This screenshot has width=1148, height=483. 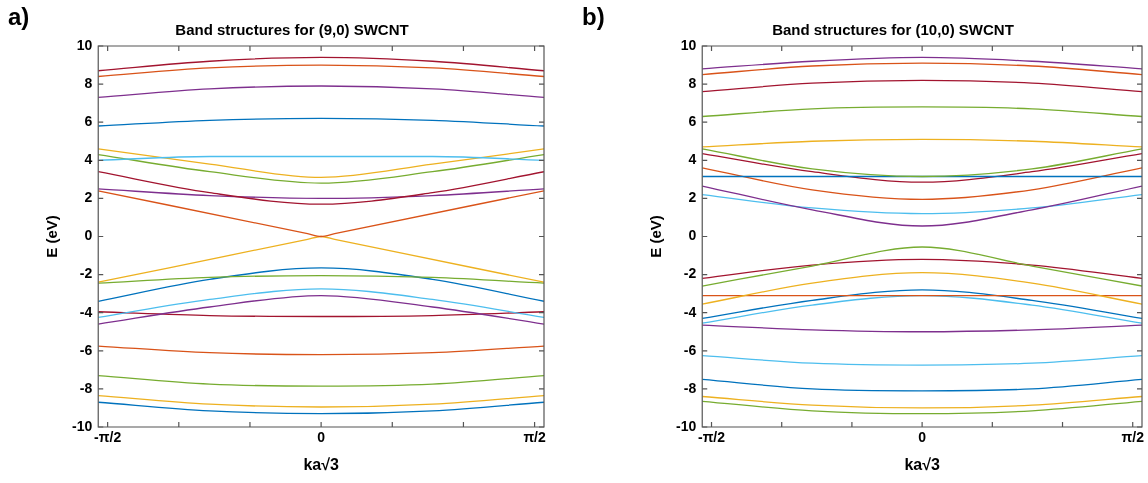 I want to click on text: b), so click(x=593, y=16).